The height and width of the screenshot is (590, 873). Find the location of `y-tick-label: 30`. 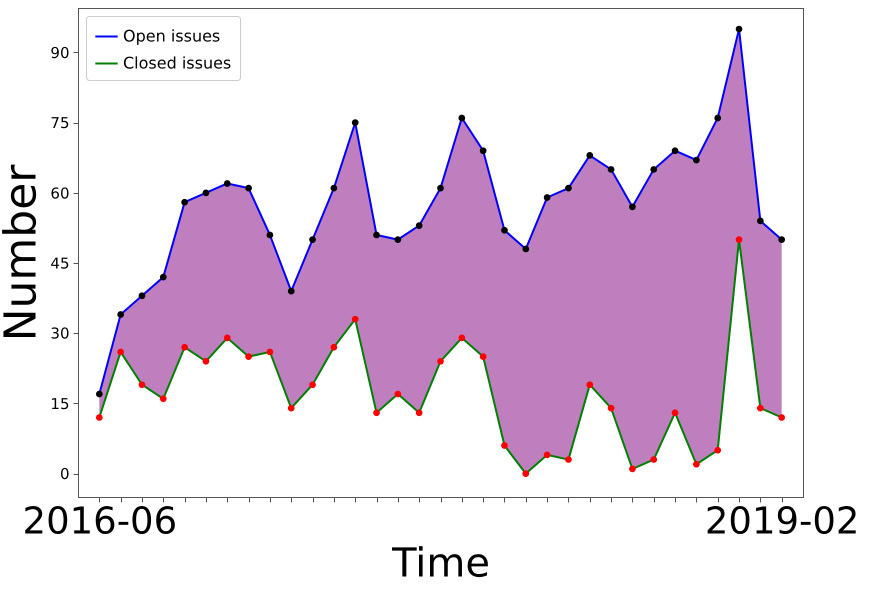

y-tick-label: 30 is located at coordinates (60, 333).